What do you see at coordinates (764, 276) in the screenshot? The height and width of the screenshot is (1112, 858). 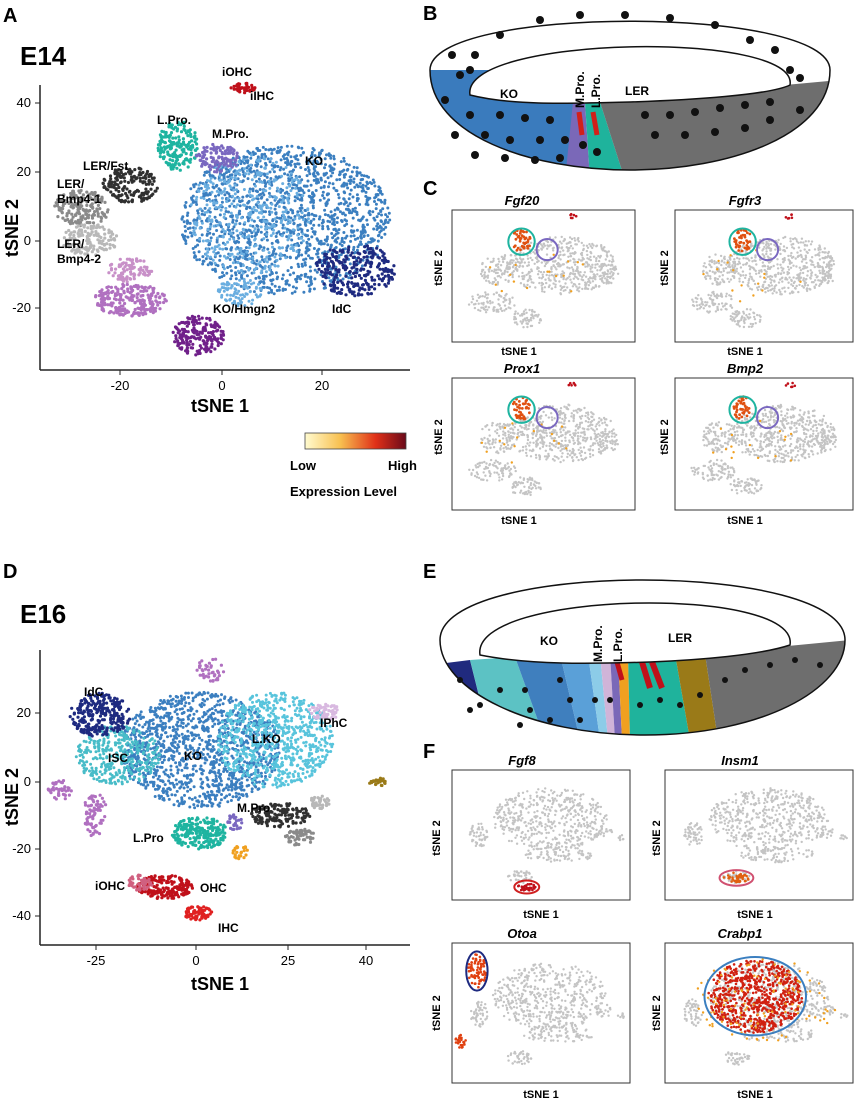 I see `feature-plot-fgfr3` at bounding box center [764, 276].